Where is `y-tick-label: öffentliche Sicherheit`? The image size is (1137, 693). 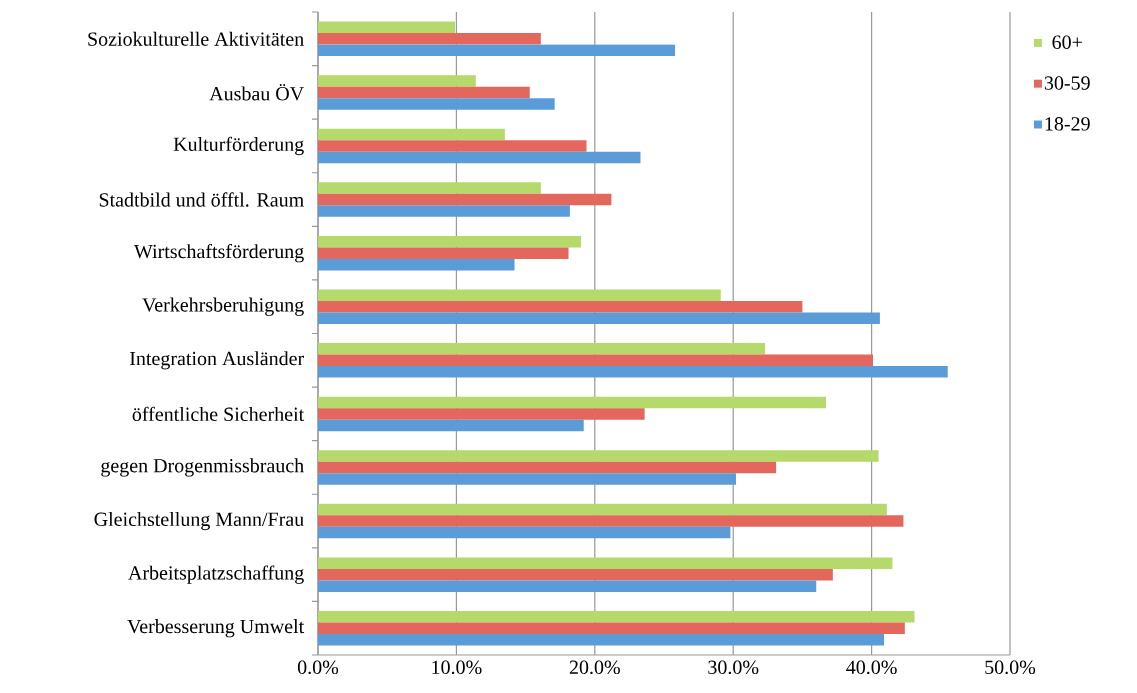 y-tick-label: öffentliche Sicherheit is located at coordinates (218, 414).